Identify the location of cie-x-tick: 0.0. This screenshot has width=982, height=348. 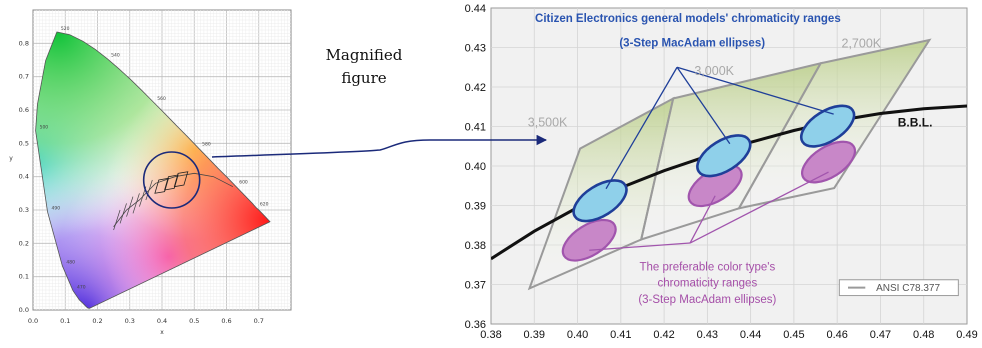
(33, 321).